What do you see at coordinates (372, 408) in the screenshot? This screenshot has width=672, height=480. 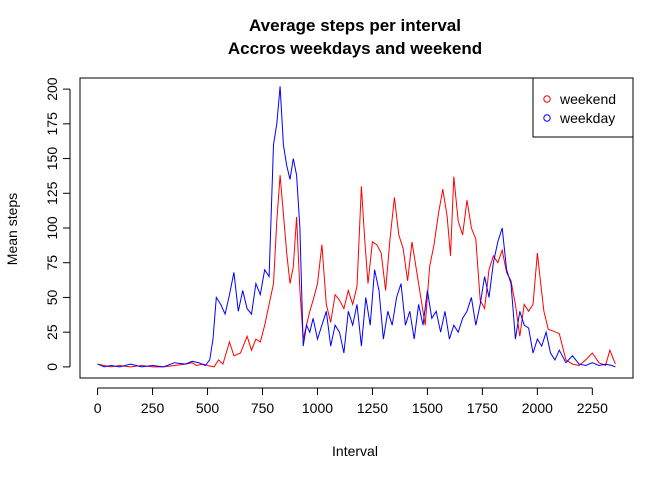 I see `x-tick-label: 1250` at bounding box center [372, 408].